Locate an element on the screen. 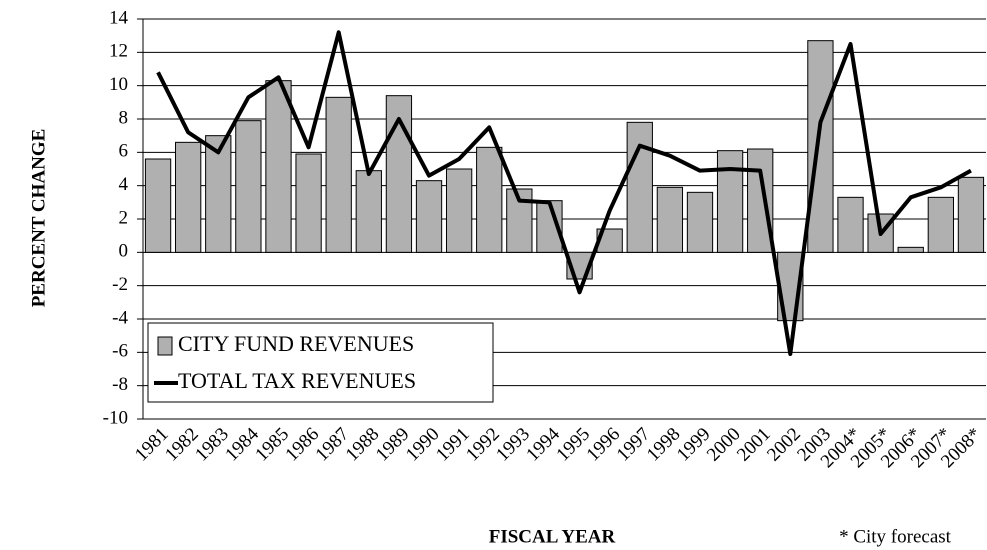 Image resolution: width=987 pixels, height=550 pixels. y-tick-label: -2 is located at coordinates (120, 284).